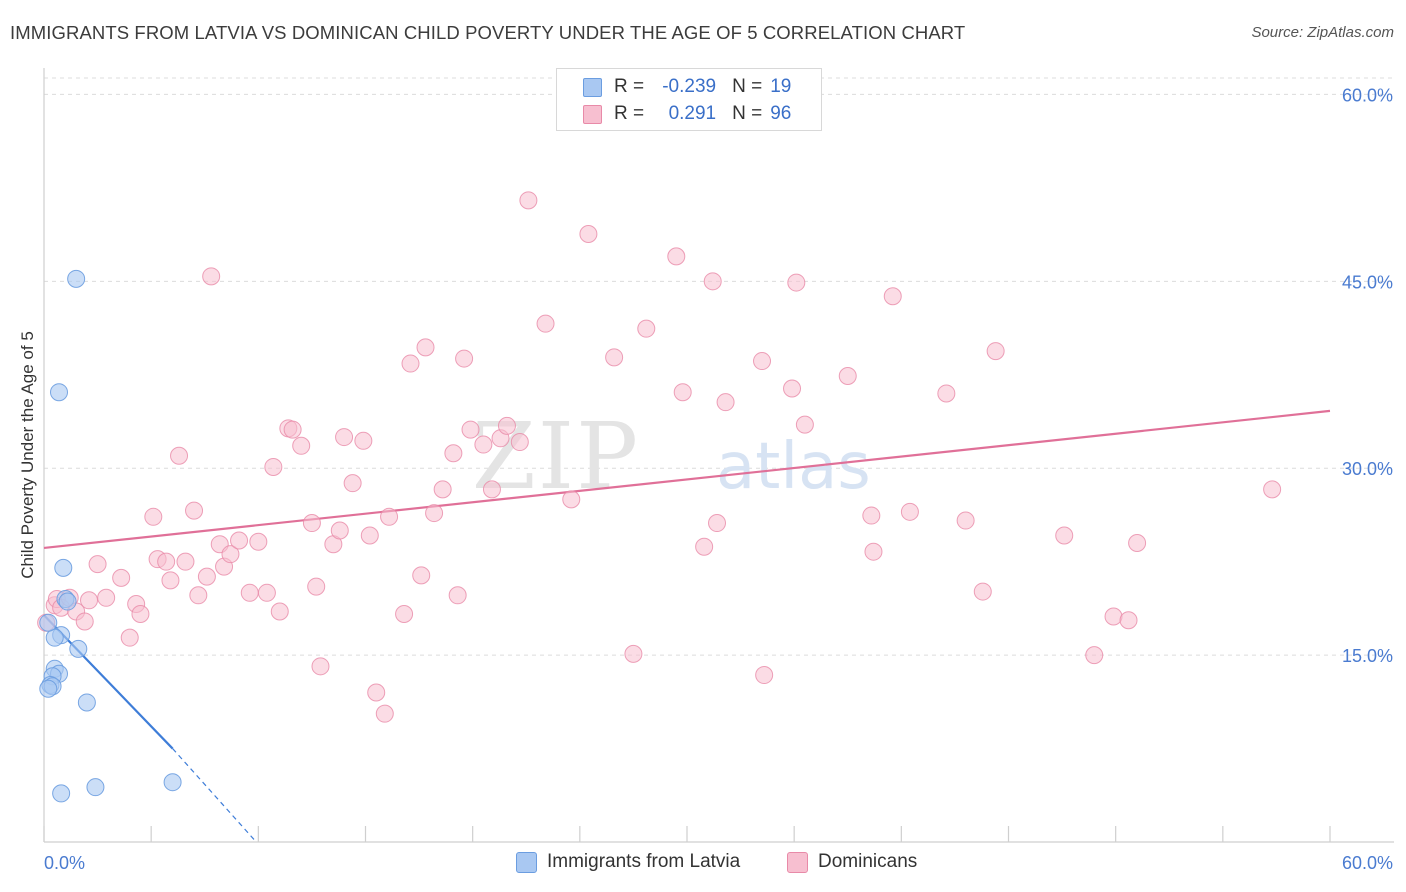 The width and height of the screenshot is (1406, 892). I want to click on legend-swatch-latvia, so click(592, 87).